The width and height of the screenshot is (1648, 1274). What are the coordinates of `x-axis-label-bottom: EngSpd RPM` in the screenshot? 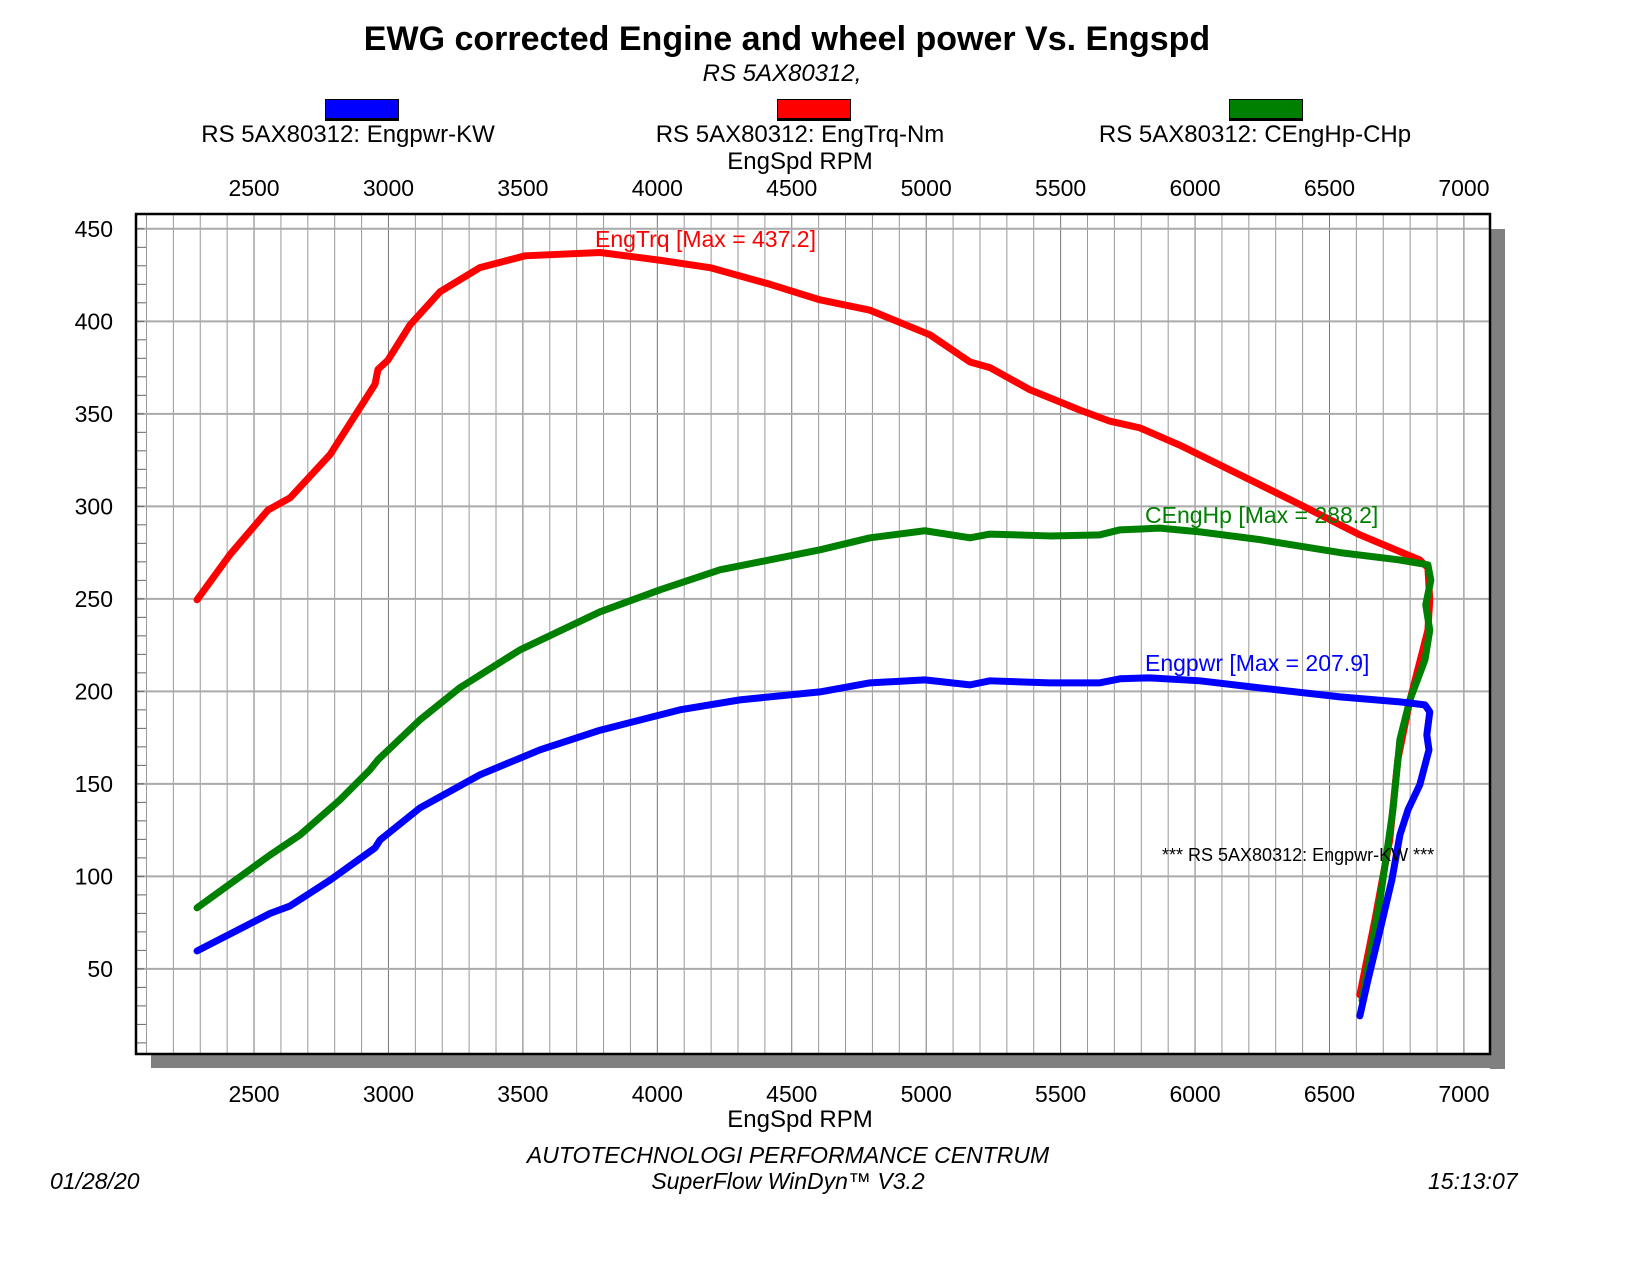 It's located at (800, 1119).